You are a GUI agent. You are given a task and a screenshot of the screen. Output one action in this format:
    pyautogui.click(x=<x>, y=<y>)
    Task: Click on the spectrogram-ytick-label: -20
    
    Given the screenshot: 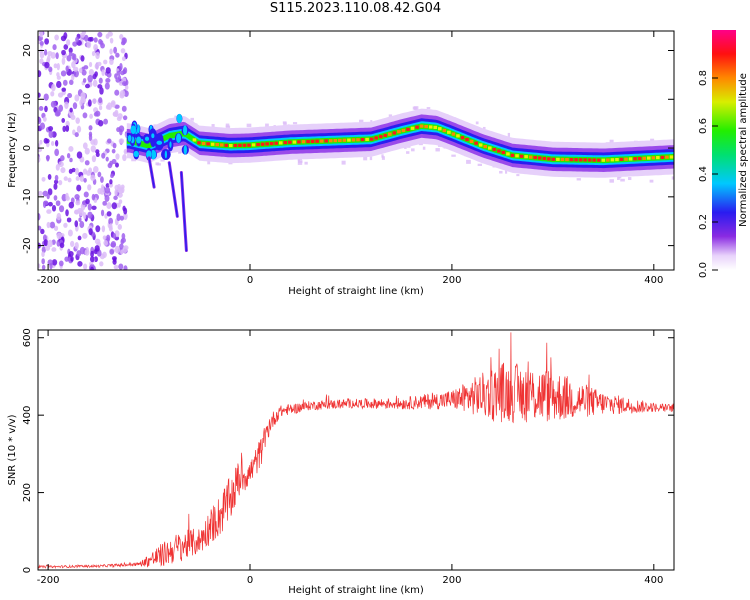 What is the action you would take?
    pyautogui.click(x=27, y=245)
    